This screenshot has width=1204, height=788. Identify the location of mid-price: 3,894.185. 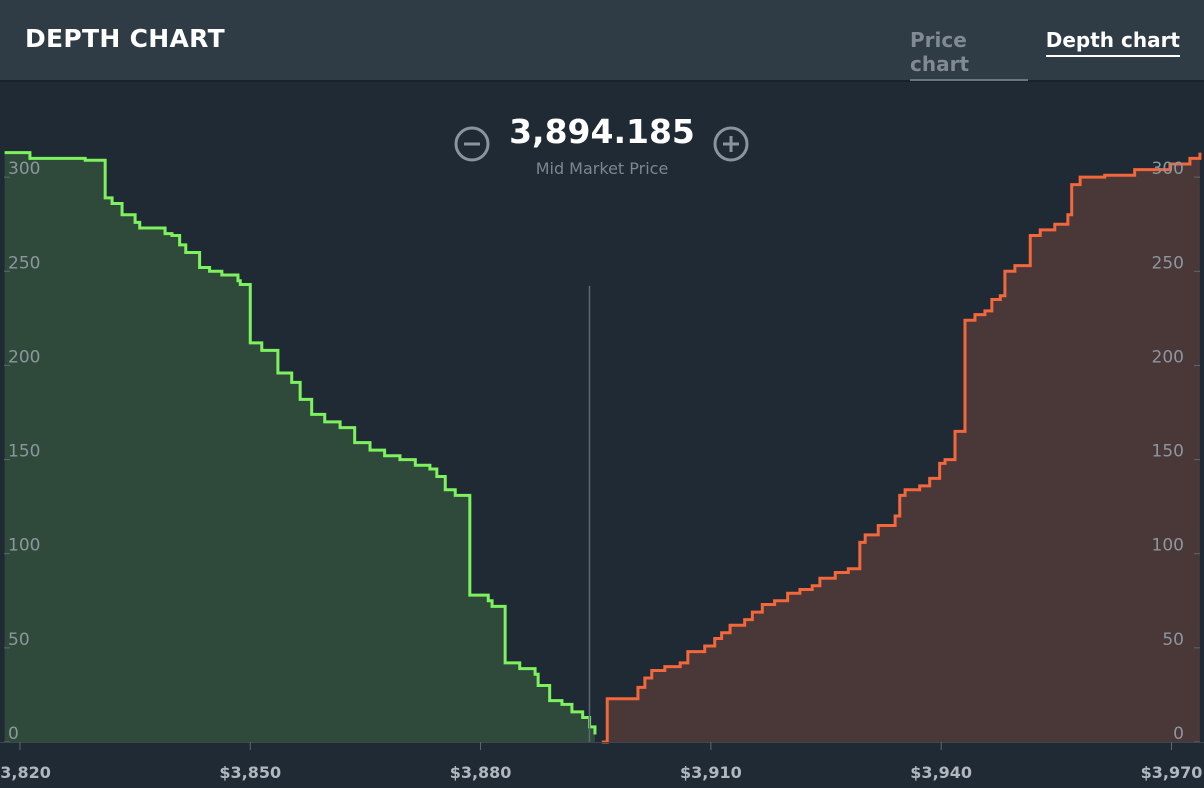
(602, 131).